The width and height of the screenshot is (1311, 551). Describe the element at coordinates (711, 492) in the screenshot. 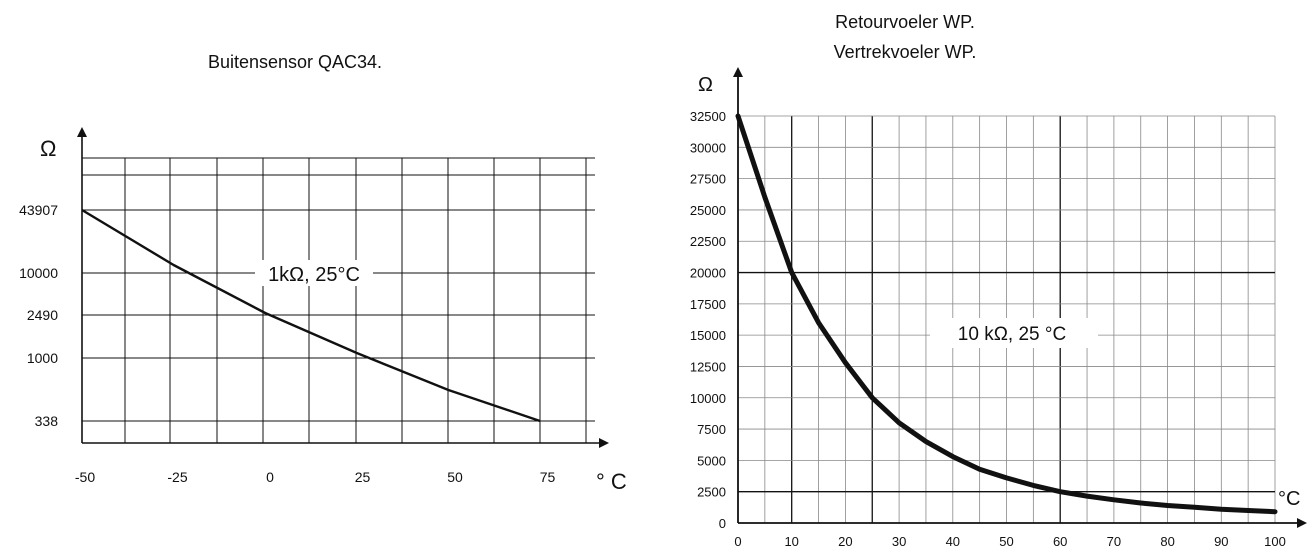

I see `right-y-tick-label: 2500` at that location.